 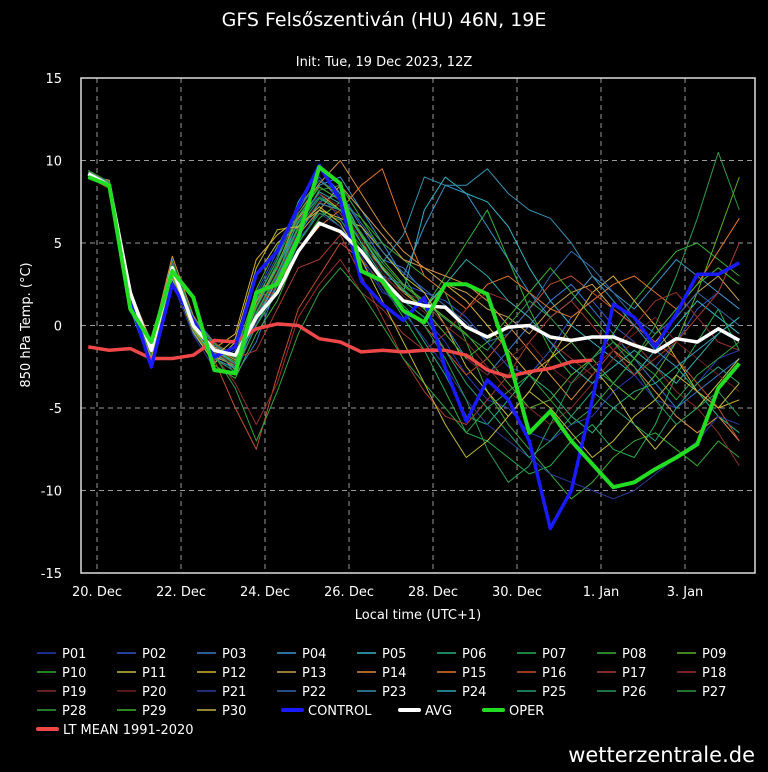 I want to click on legend-label: P12, so click(x=234, y=673).